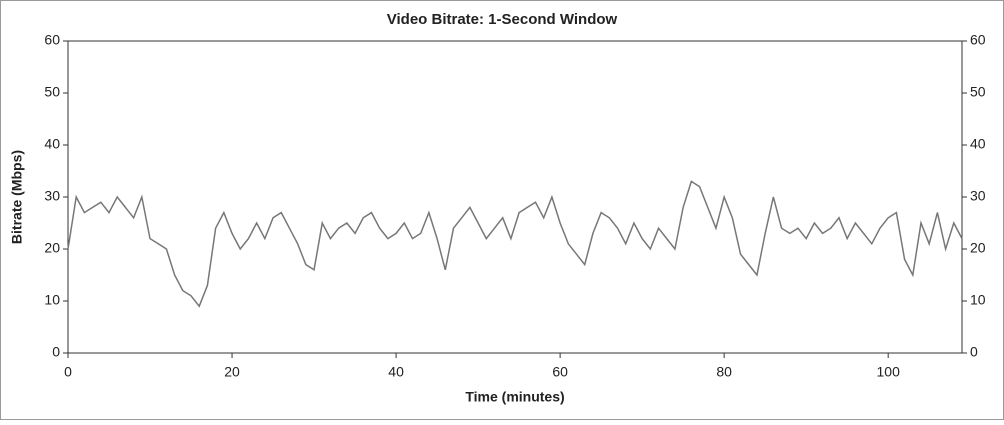  Describe the element at coordinates (514, 397) in the screenshot. I see `x-axis-label: Time (minutes)` at that location.